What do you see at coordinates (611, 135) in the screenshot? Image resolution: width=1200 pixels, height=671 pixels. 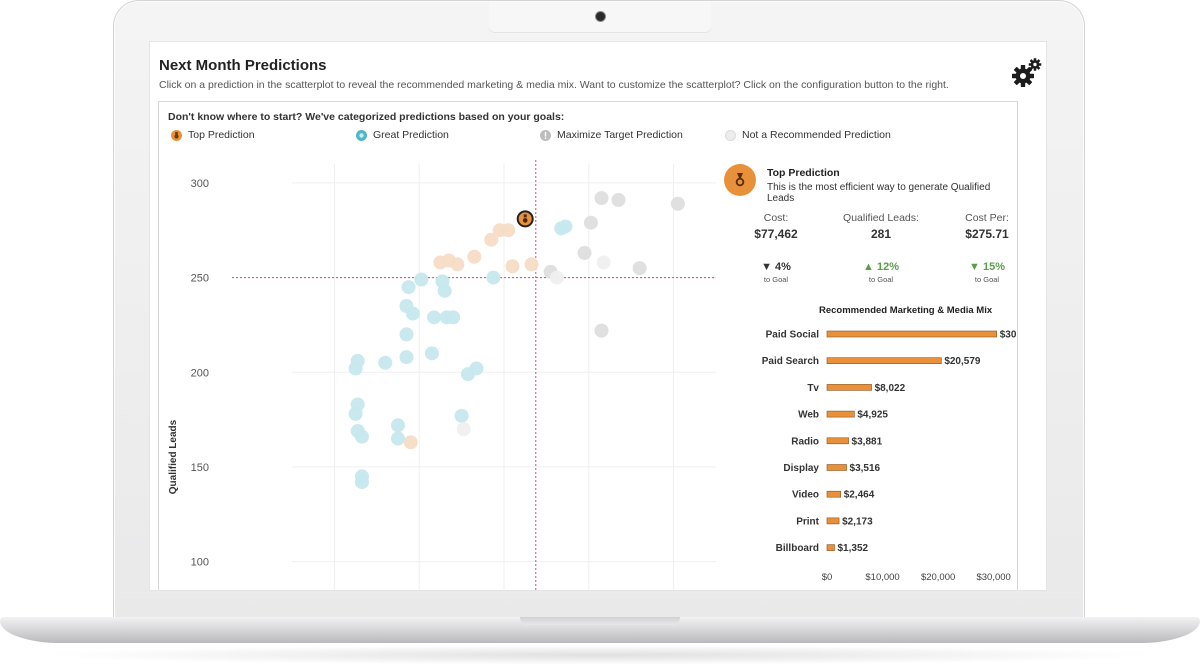 I see `legend-maximize-target-prediction: Maximize Target Prediction` at bounding box center [611, 135].